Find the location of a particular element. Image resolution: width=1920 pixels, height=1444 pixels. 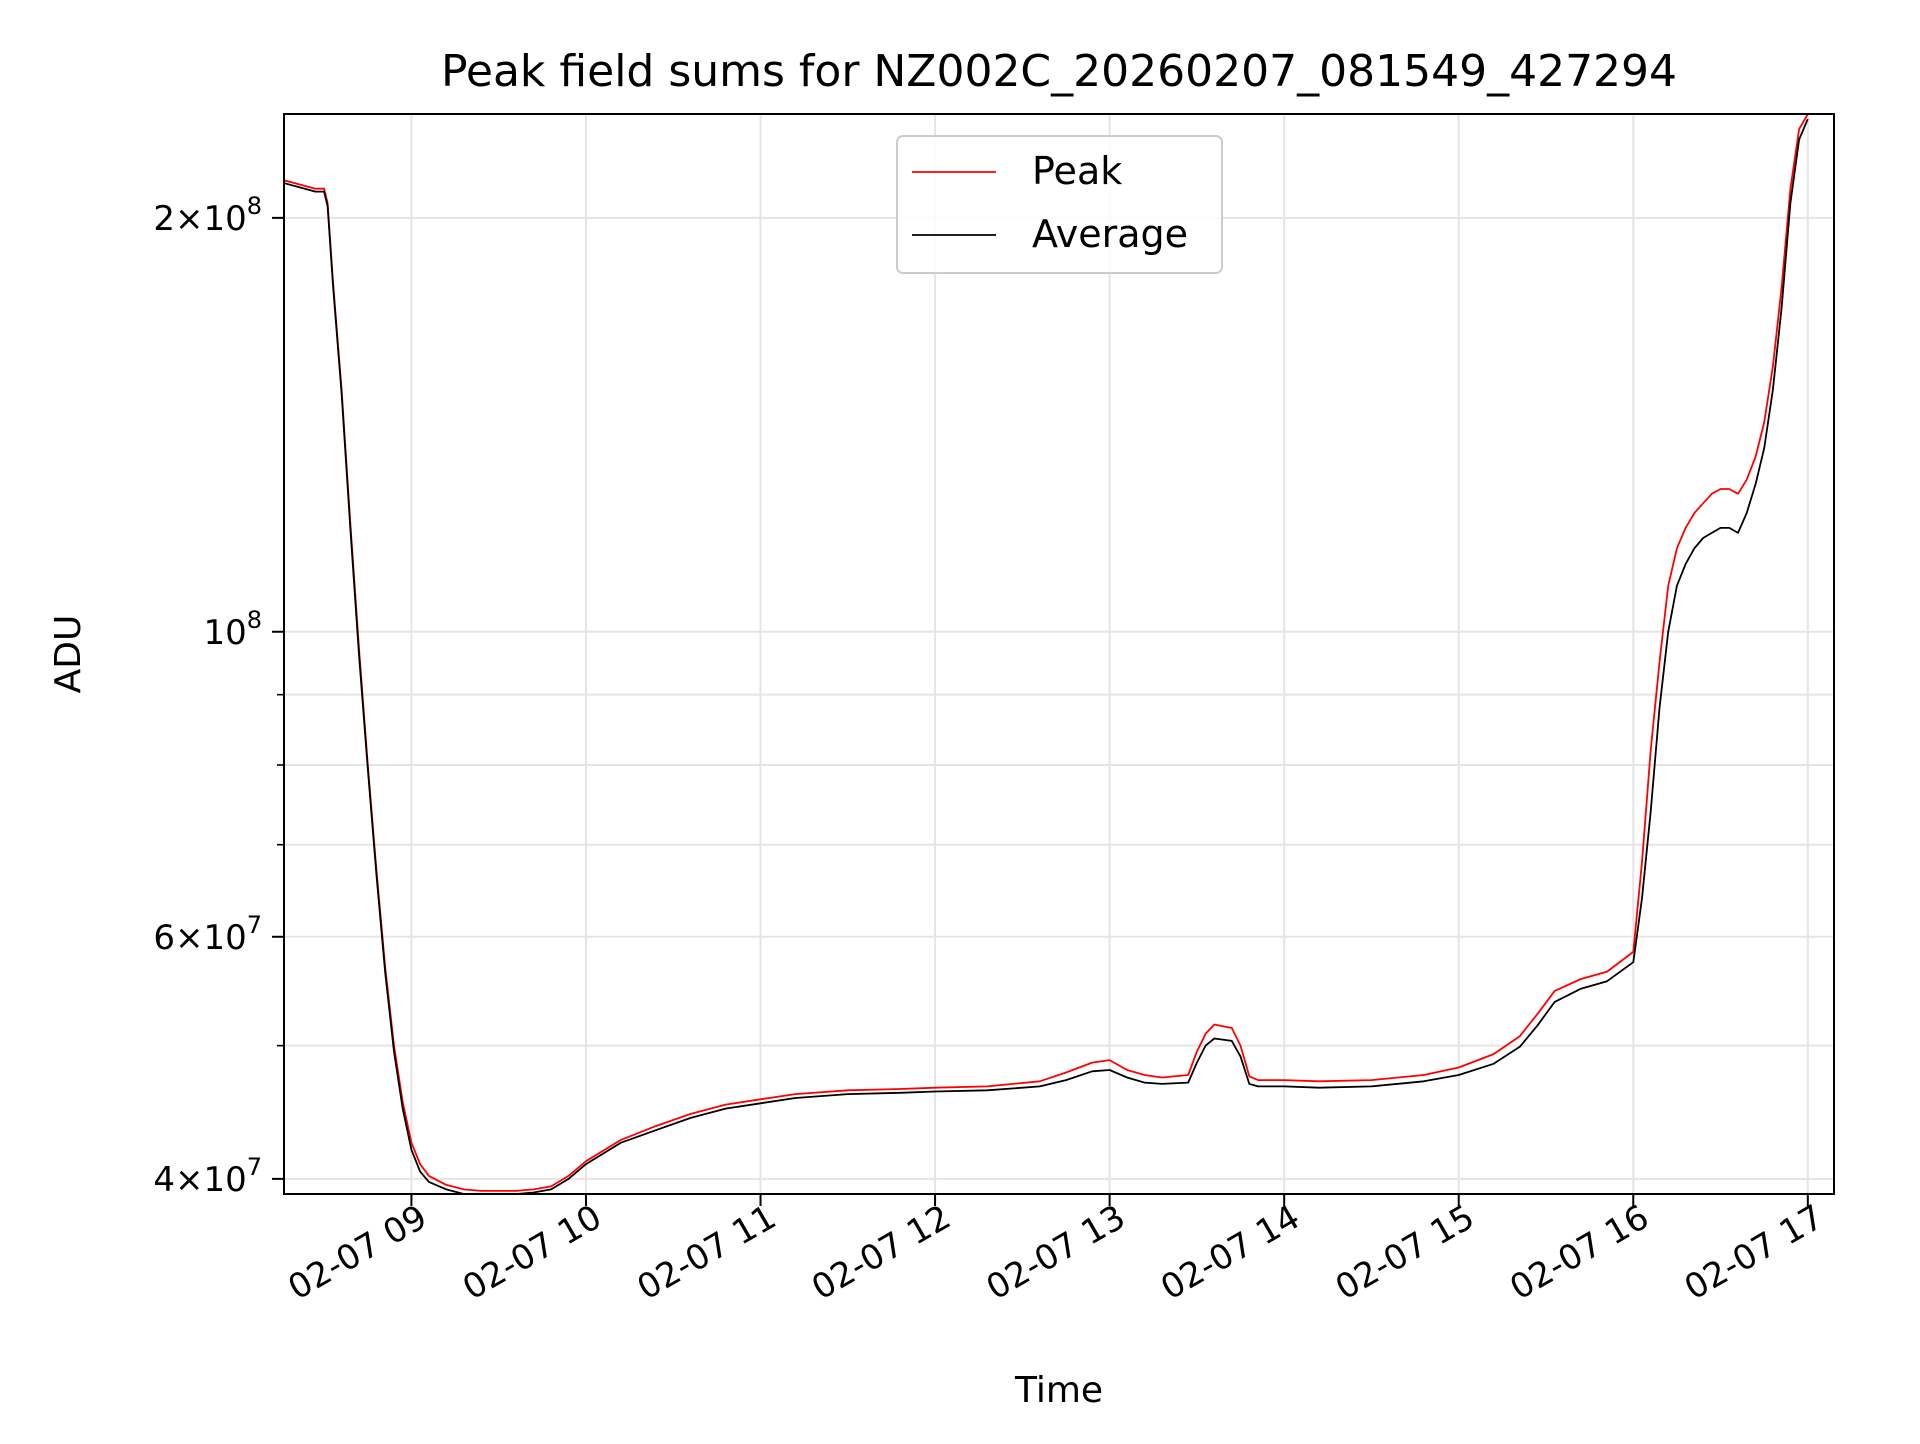

y-tick-label: 2×108 is located at coordinates (207, 215).